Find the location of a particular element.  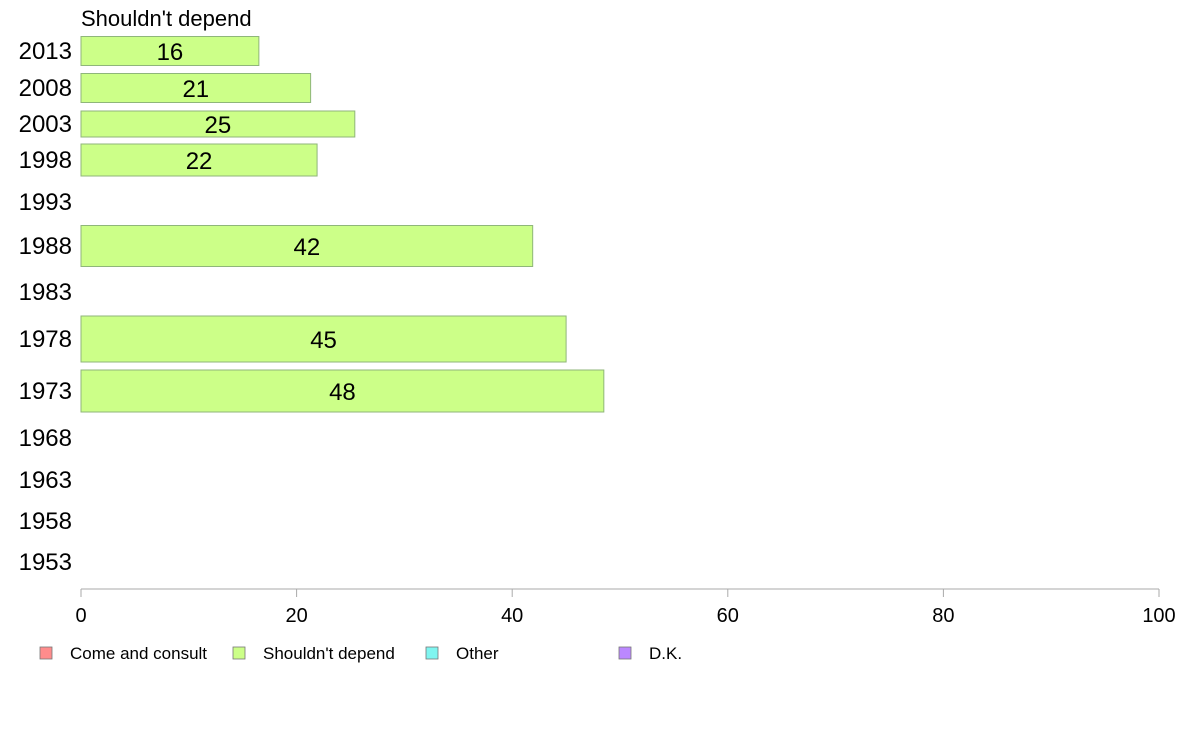

bar-label-1978: 45 is located at coordinates (323, 340).